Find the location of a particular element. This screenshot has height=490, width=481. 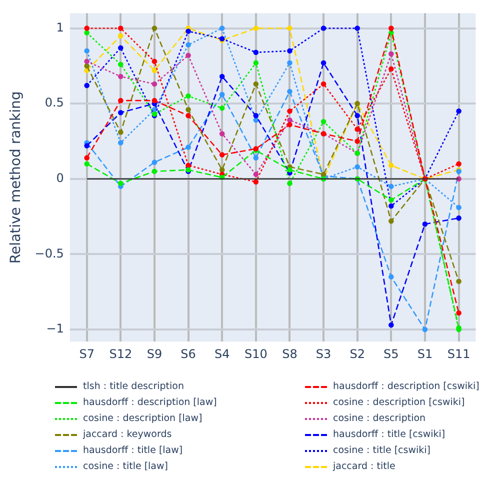

x-tick-label: S1 is located at coordinates (425, 353).